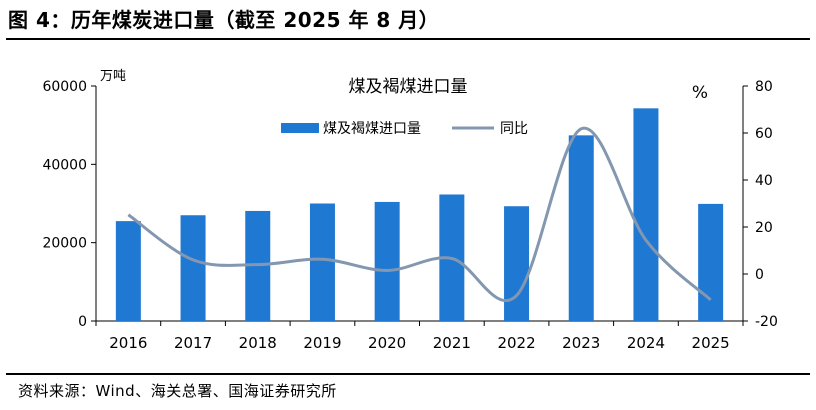  I want to click on x-tick-label: 2022, so click(516, 343).